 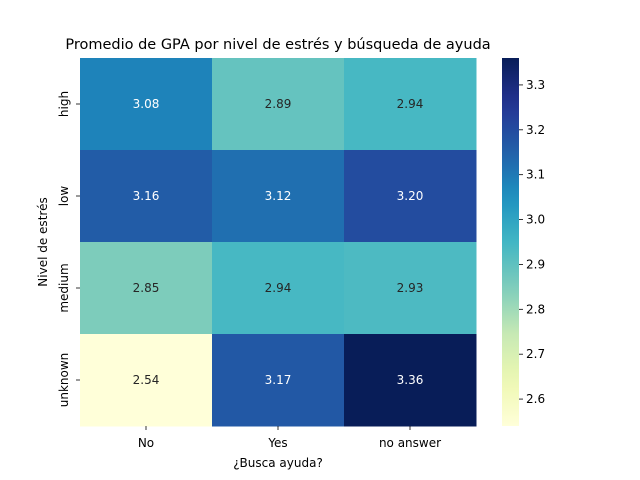 I want to click on colorbar, so click(x=510, y=242).